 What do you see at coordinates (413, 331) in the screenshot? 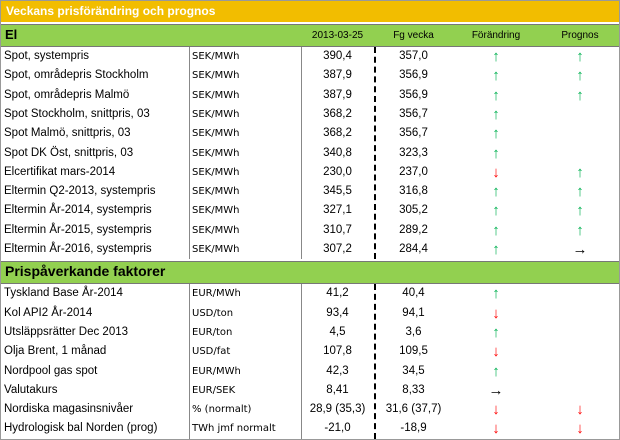
I see `previous-value: 3,6` at bounding box center [413, 331].